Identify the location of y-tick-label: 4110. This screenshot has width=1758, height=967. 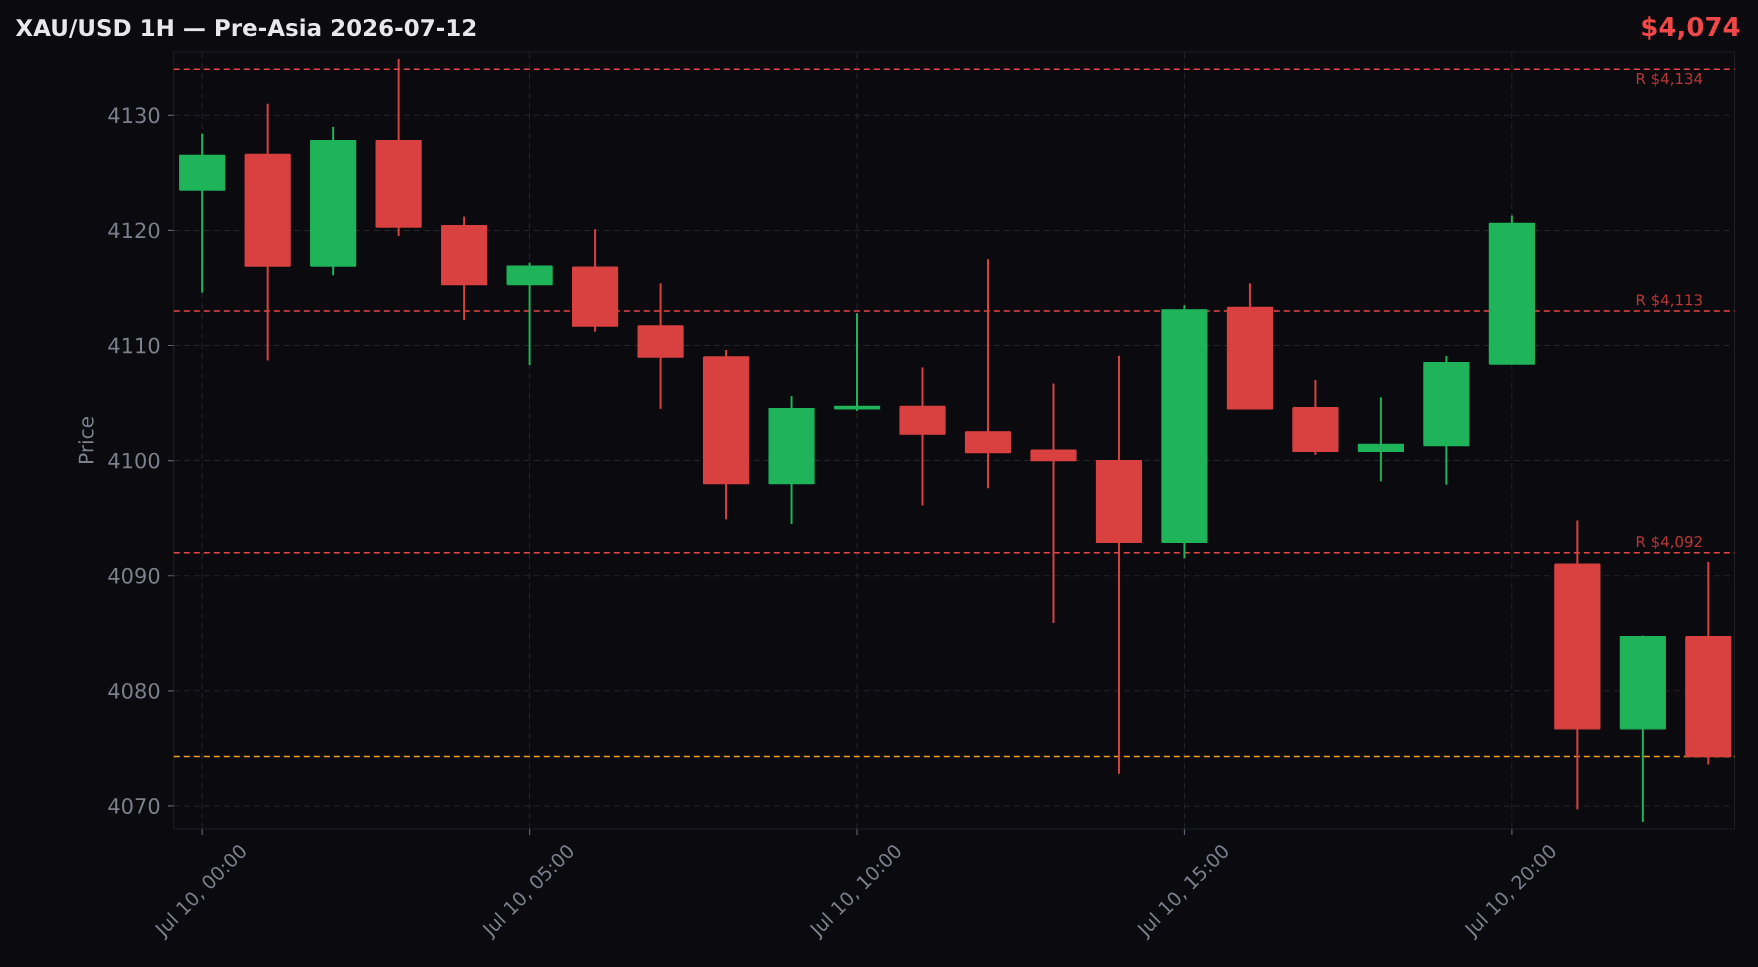
(134, 345).